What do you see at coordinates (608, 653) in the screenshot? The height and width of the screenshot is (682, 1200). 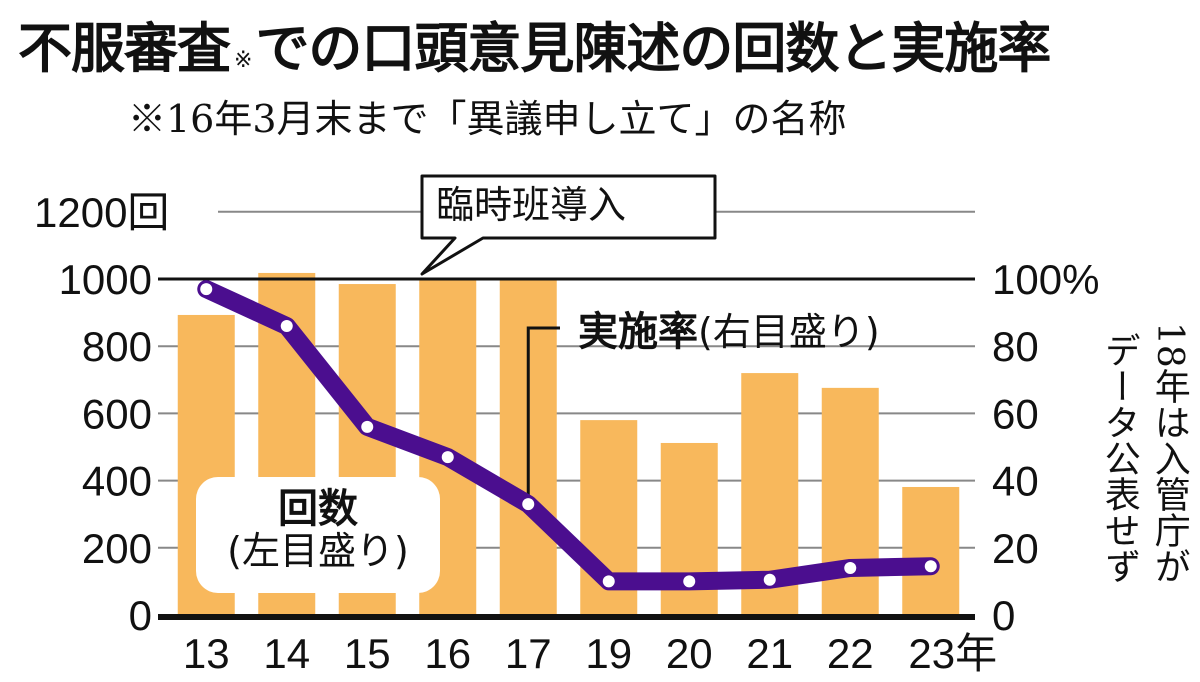 I see `x-tick-label: 19` at bounding box center [608, 653].